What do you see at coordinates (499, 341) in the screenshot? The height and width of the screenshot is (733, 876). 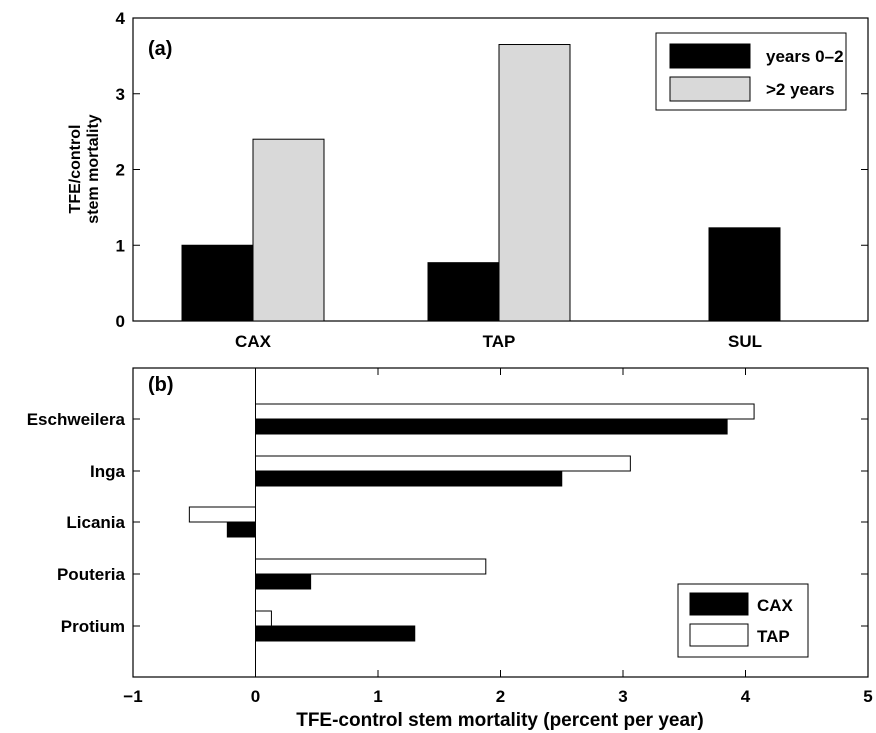 I see `x-tick-label: TAP` at bounding box center [499, 341].